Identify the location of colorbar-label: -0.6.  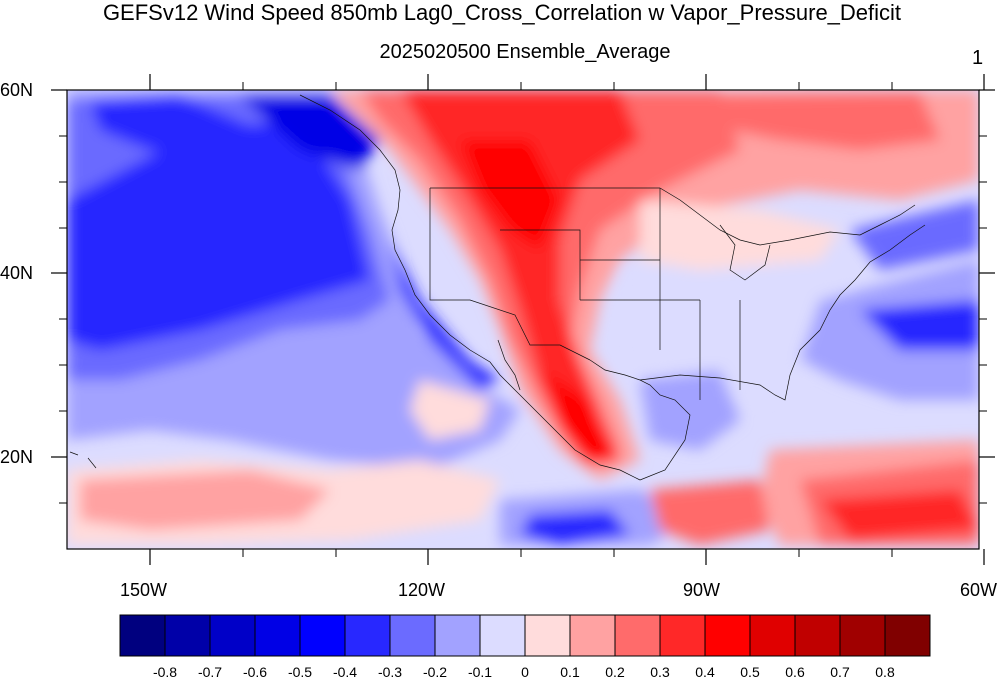
(255, 672).